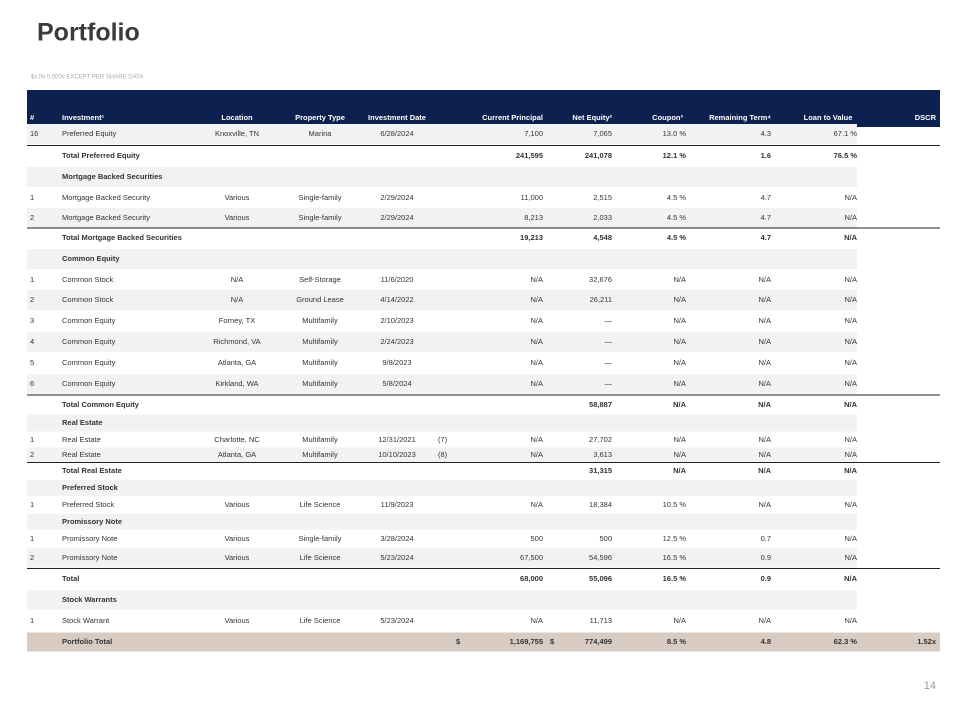  What do you see at coordinates (89, 557) in the screenshot?
I see `cell: Promissory Note` at bounding box center [89, 557].